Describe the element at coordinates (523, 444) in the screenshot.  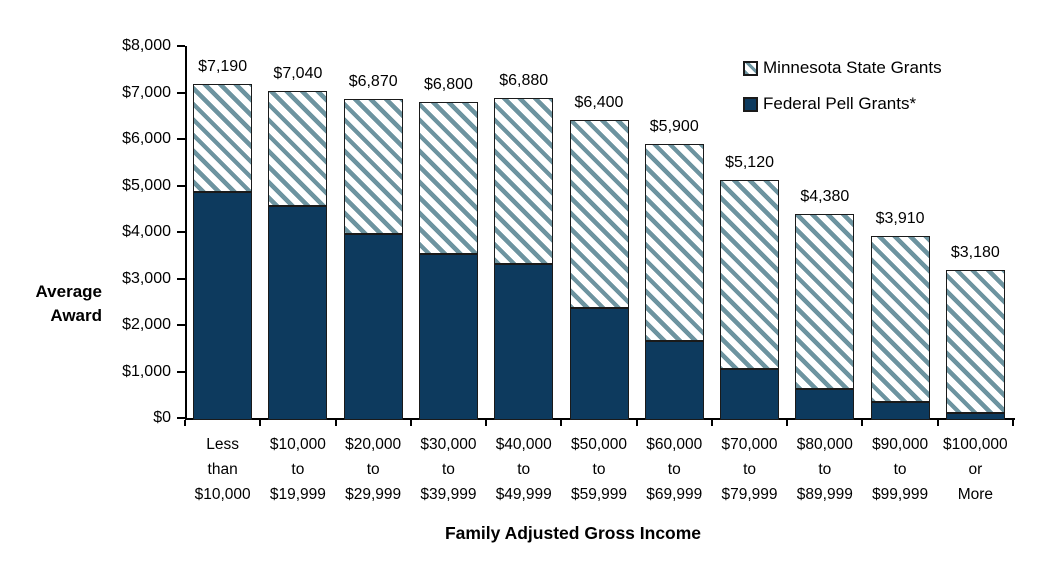
I see `category-label-line: $40,000` at that location.